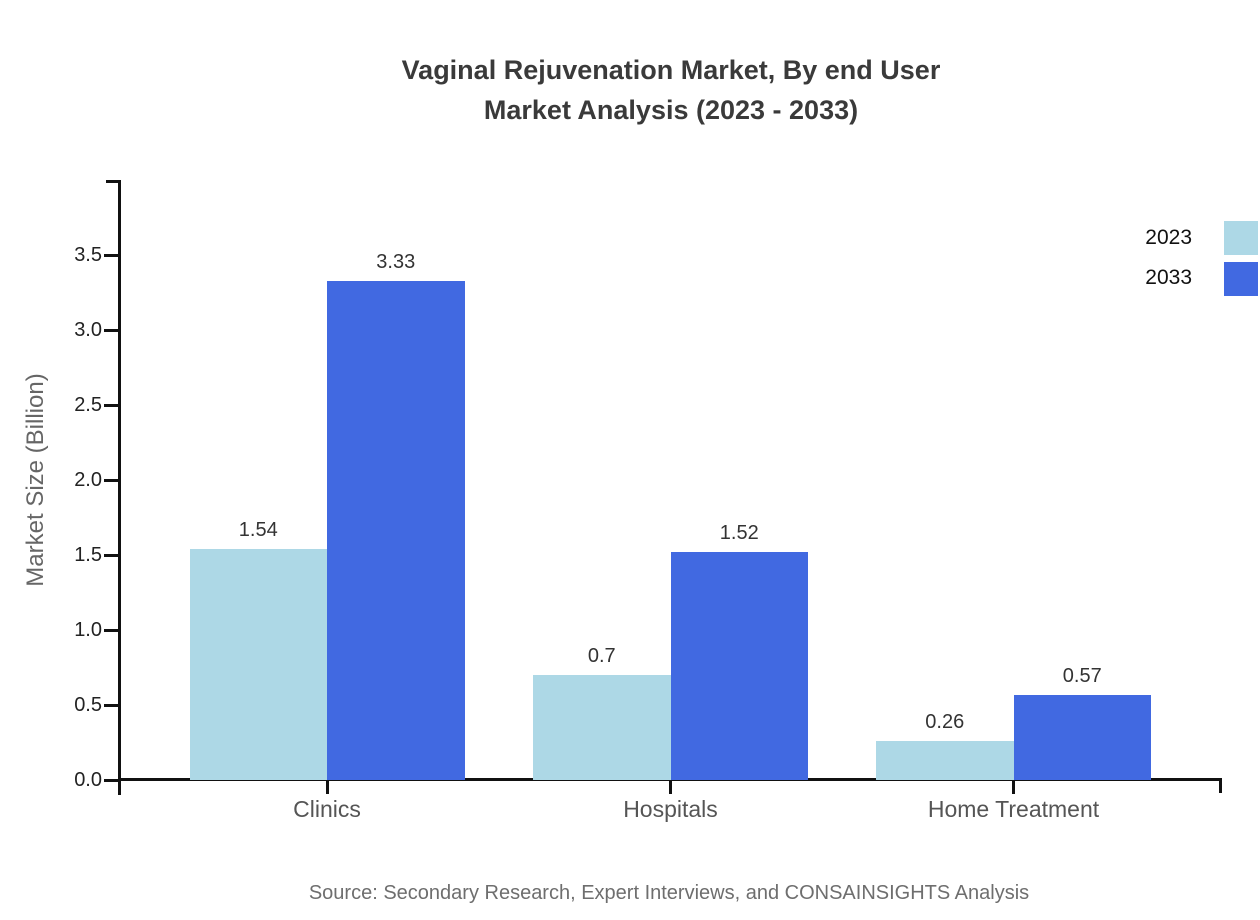  Describe the element at coordinates (739, 533) in the screenshot. I see `bar-value-label: 1.52` at that location.